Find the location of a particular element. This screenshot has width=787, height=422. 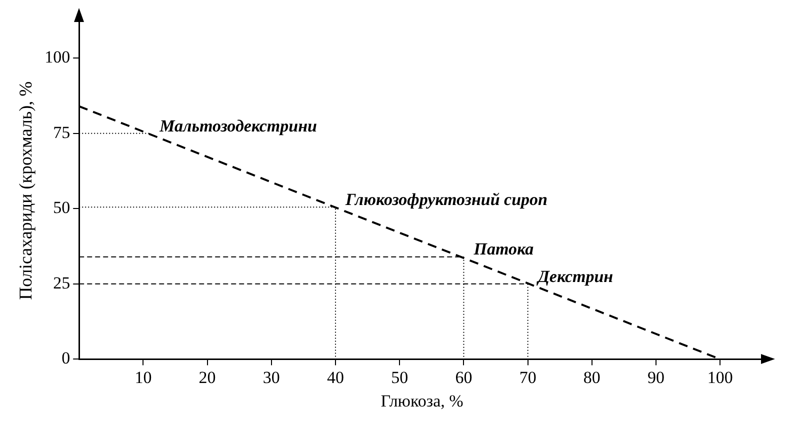

y-axis-title: Полісахариди (крохмаль), % is located at coordinates (26, 190).